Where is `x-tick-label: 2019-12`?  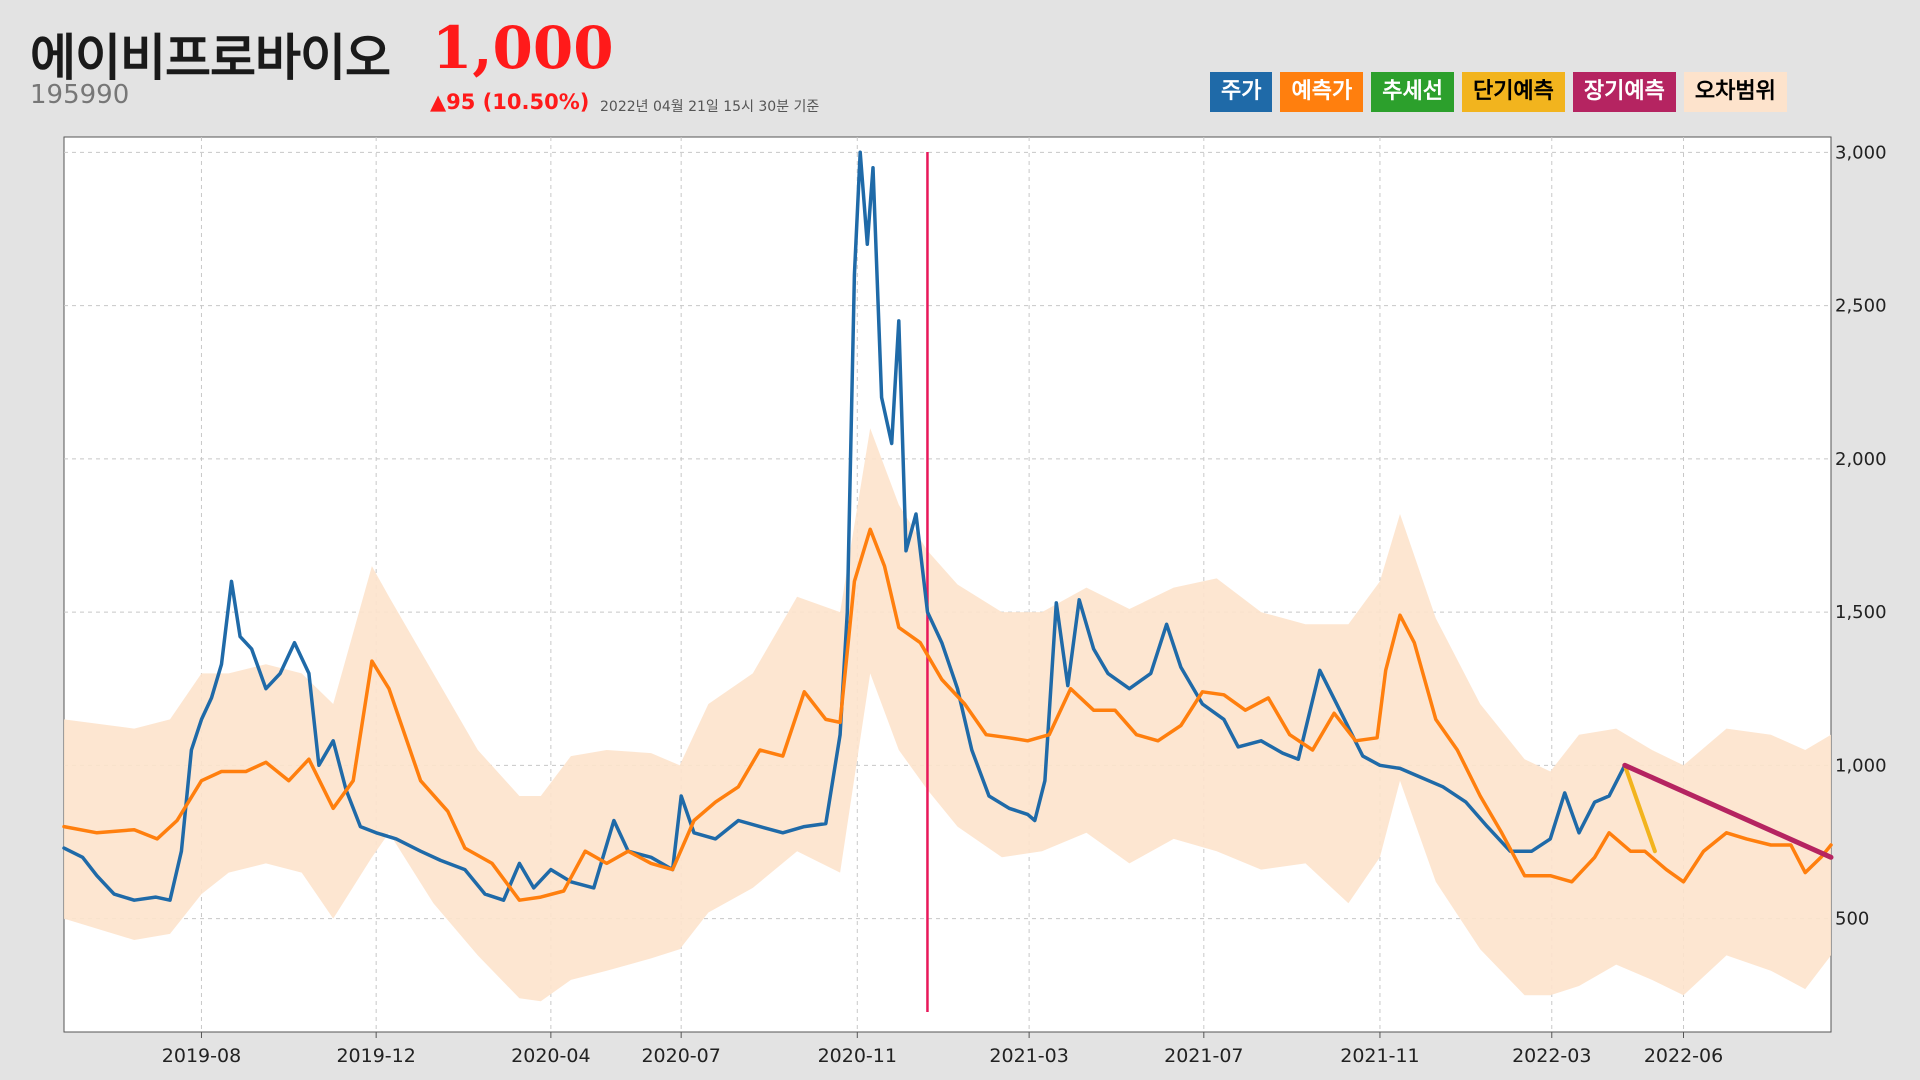
x-tick-label: 2019-12 is located at coordinates (375, 1056).